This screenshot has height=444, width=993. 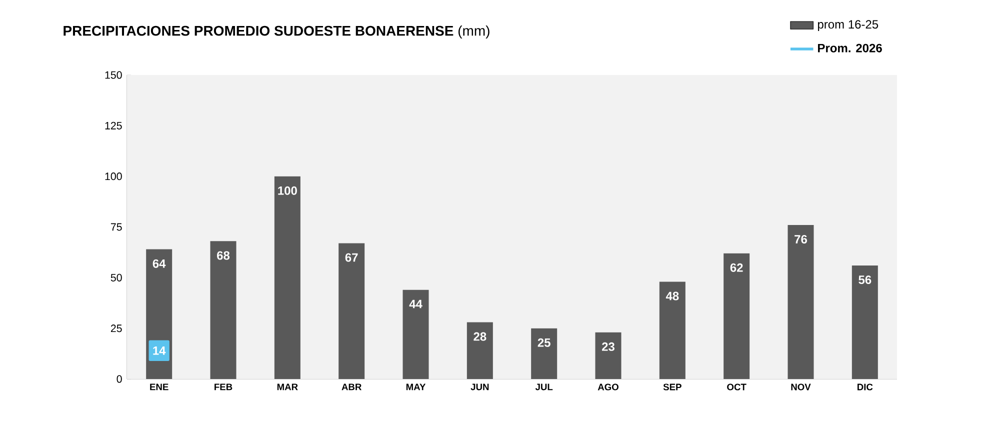 I want to click on data-label: 67, so click(x=351, y=257).